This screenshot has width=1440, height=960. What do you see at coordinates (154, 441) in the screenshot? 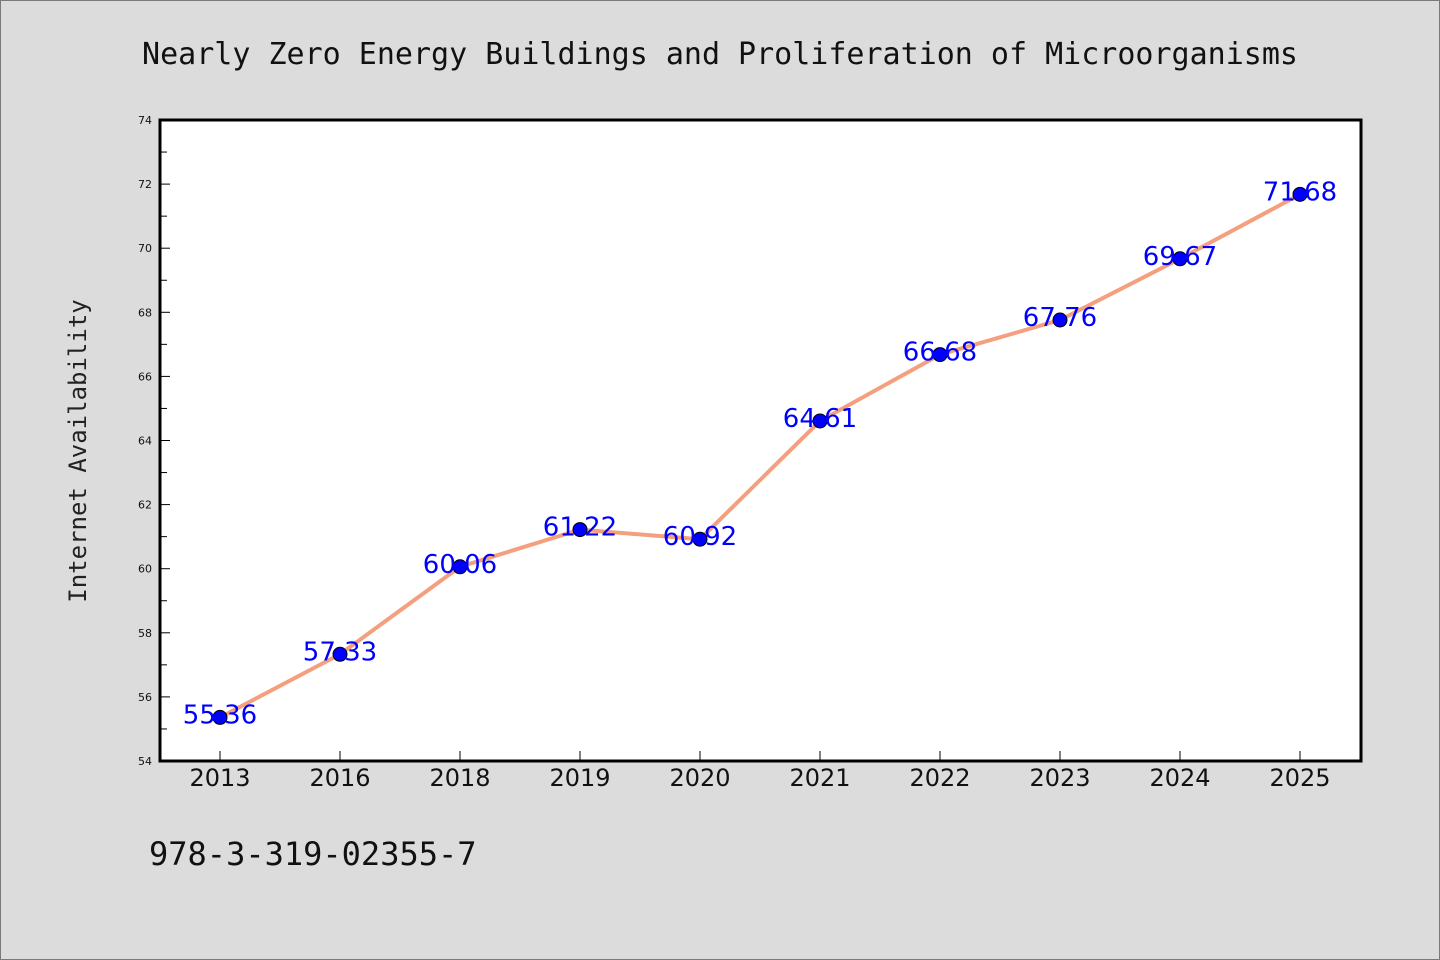
I see `y-axis: 54 56 58 60 62 64 66 68 70 72 74` at bounding box center [154, 441].